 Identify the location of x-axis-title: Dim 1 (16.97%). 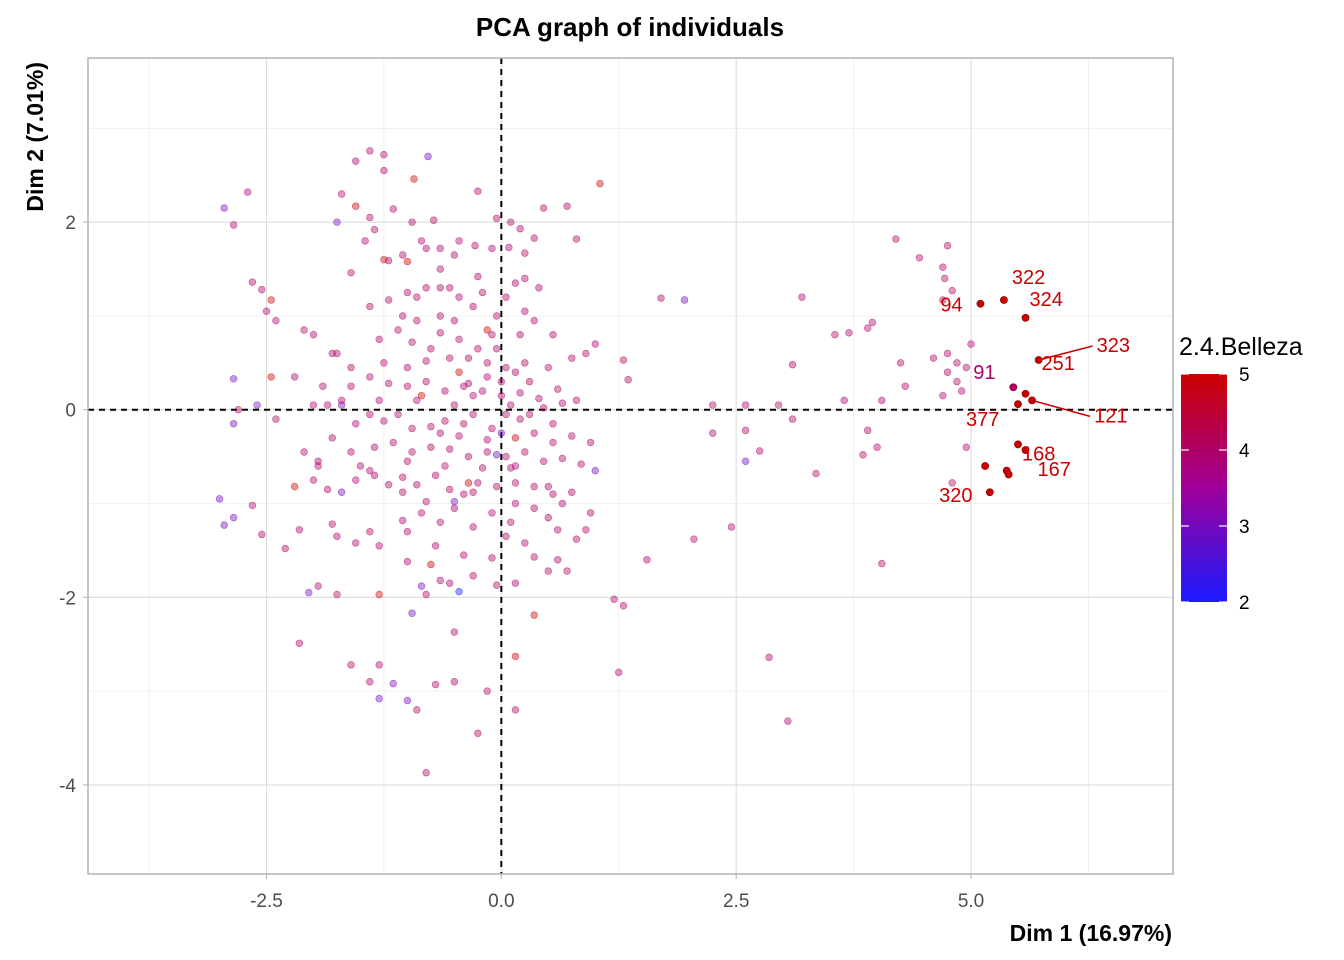
(1091, 933).